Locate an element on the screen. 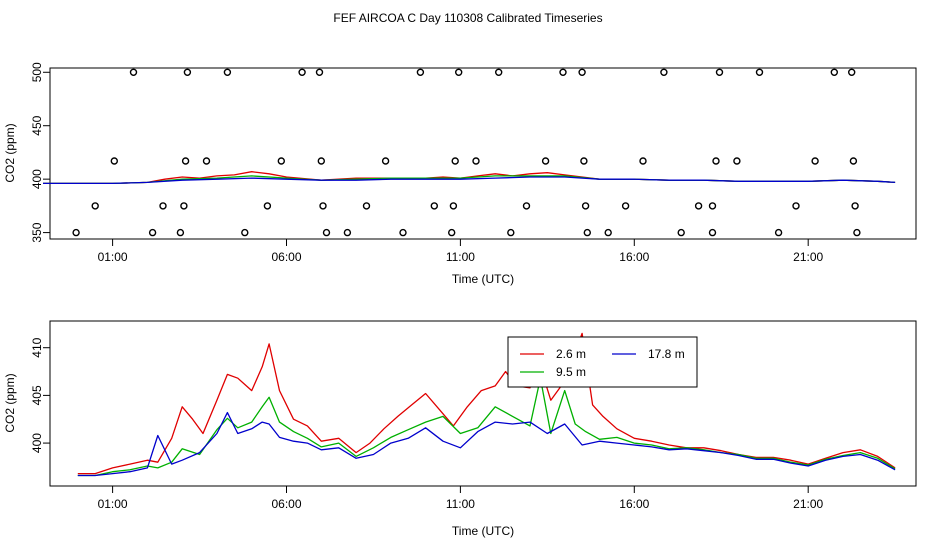  bottom-x-tick-label-1: 06:00 is located at coordinates (286, 504).